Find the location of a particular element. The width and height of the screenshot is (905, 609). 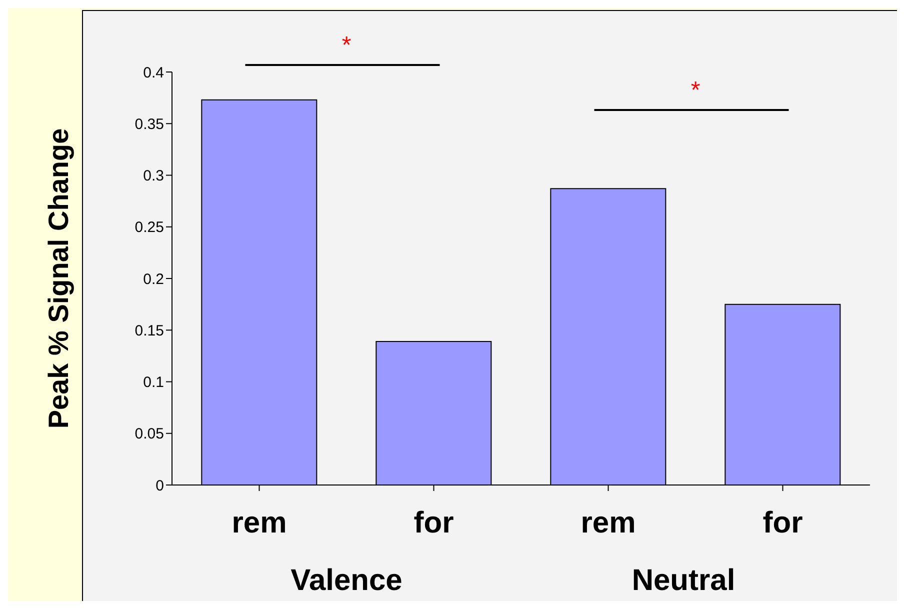

y-tick-label: 0.35 is located at coordinates (149, 124).